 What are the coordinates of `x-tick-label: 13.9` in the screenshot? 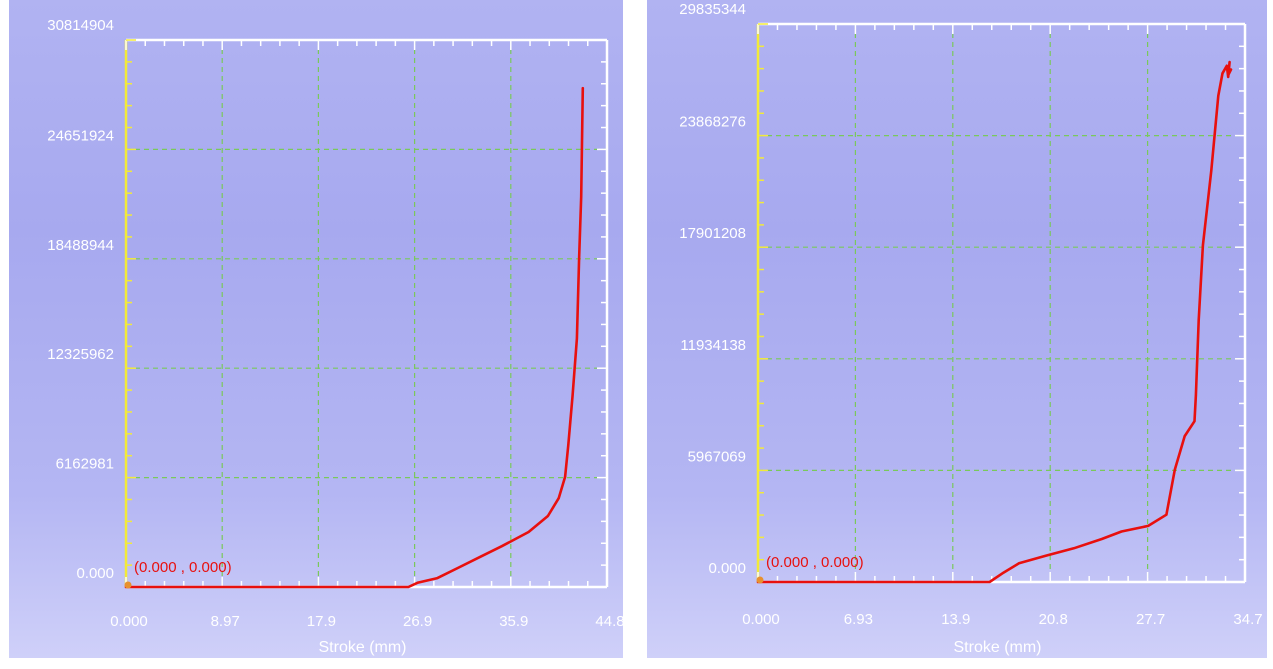 It's located at (955, 619).